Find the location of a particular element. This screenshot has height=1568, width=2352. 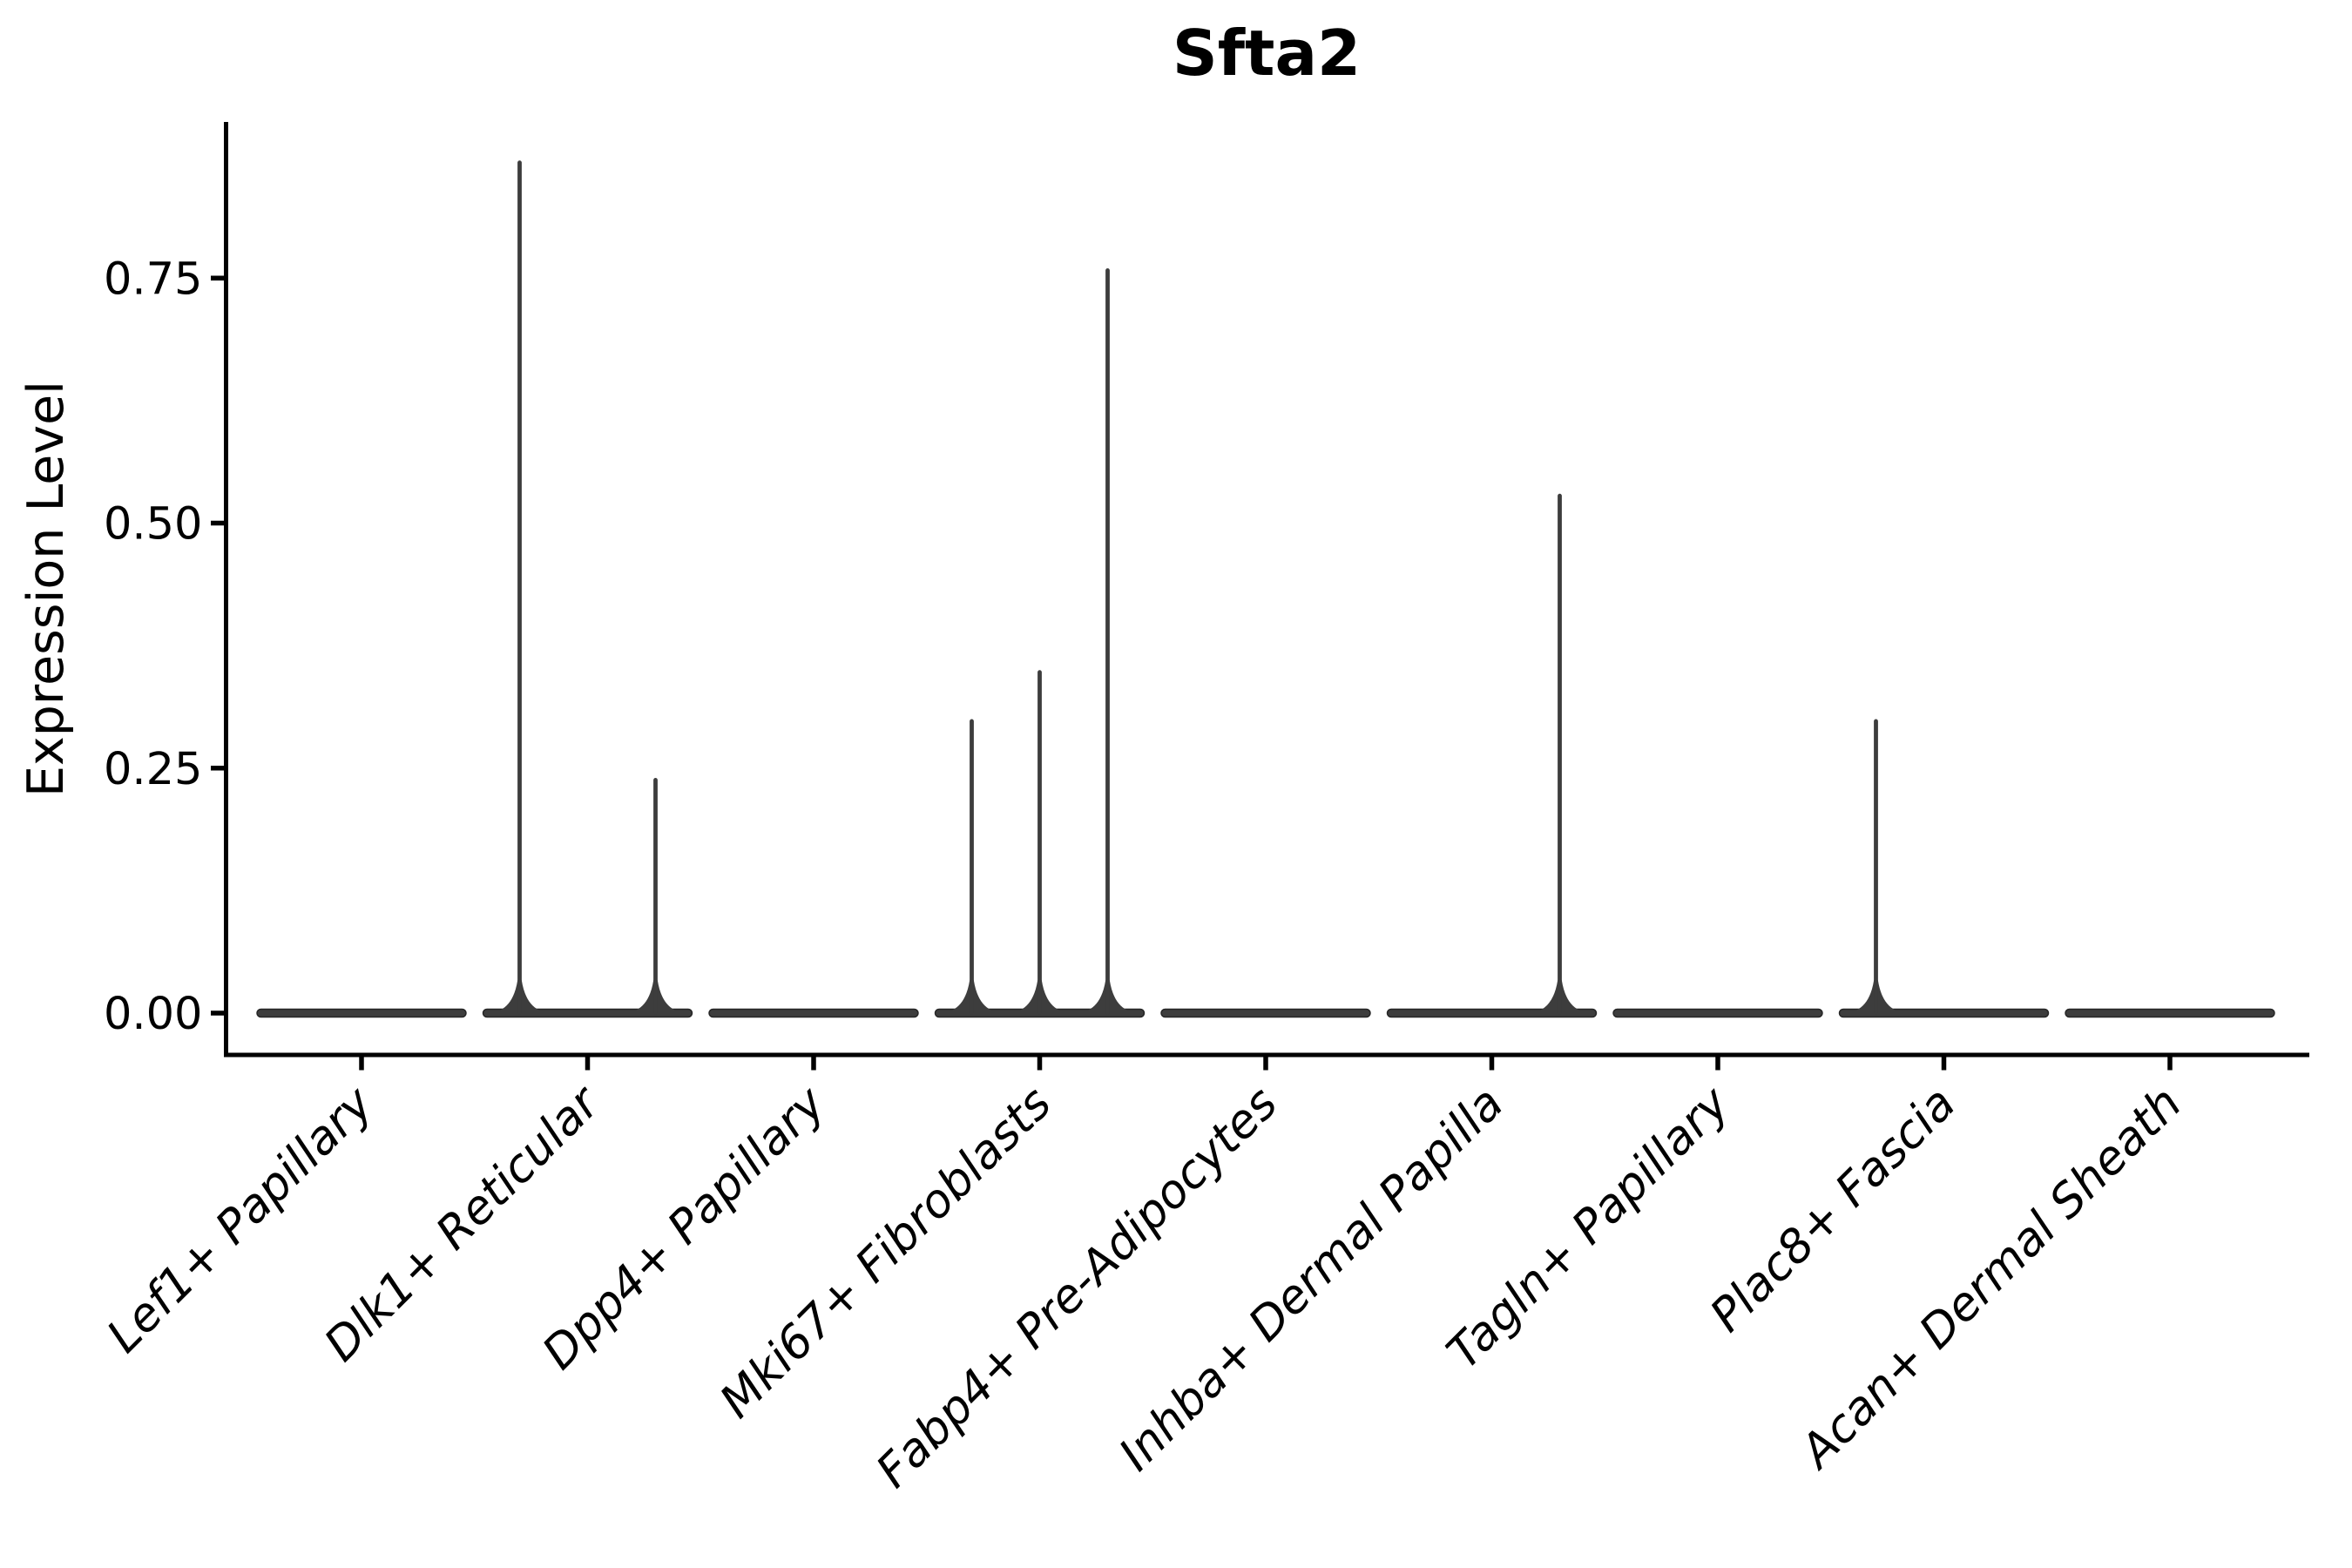

x-tick-label: Inhba+ Dermal Papilla is located at coordinates (1311, 1279).